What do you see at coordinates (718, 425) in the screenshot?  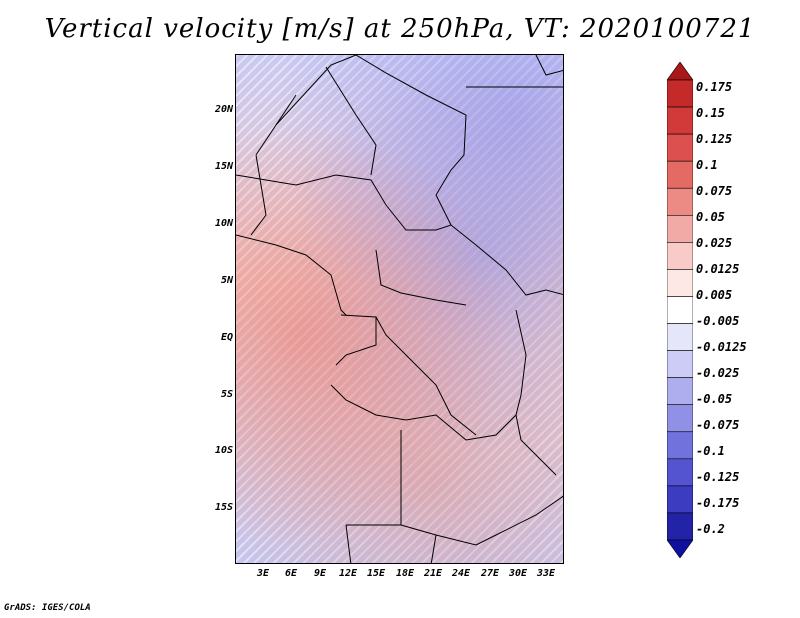 I see `colorbar-label: -0.075` at bounding box center [718, 425].